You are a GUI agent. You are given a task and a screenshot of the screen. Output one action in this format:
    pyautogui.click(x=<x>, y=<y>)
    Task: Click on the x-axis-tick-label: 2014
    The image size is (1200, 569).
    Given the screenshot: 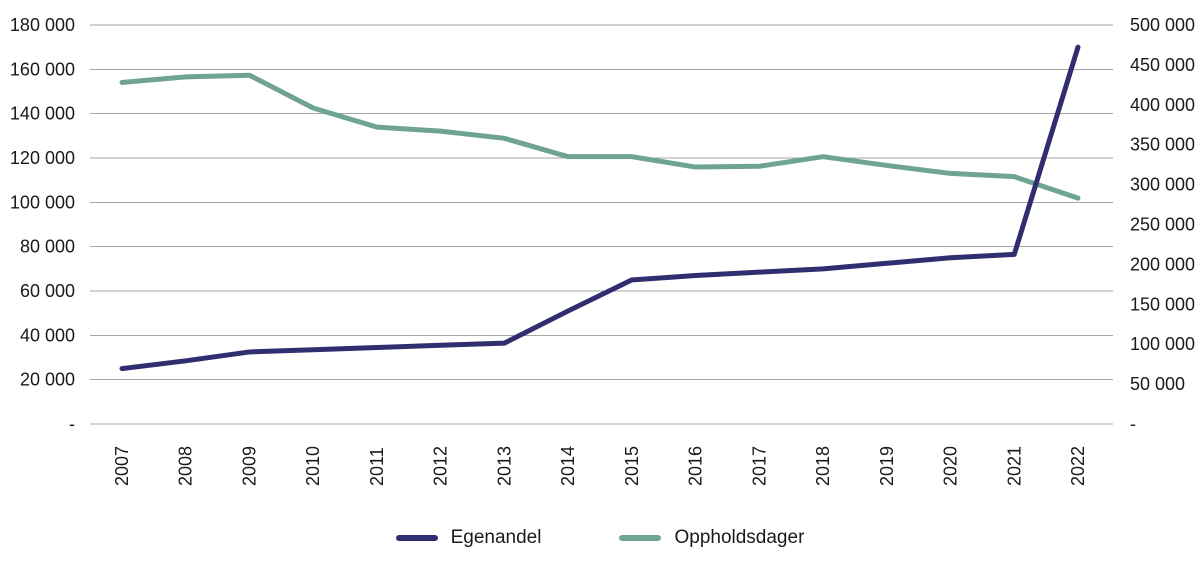 What is the action you would take?
    pyautogui.click(x=568, y=466)
    